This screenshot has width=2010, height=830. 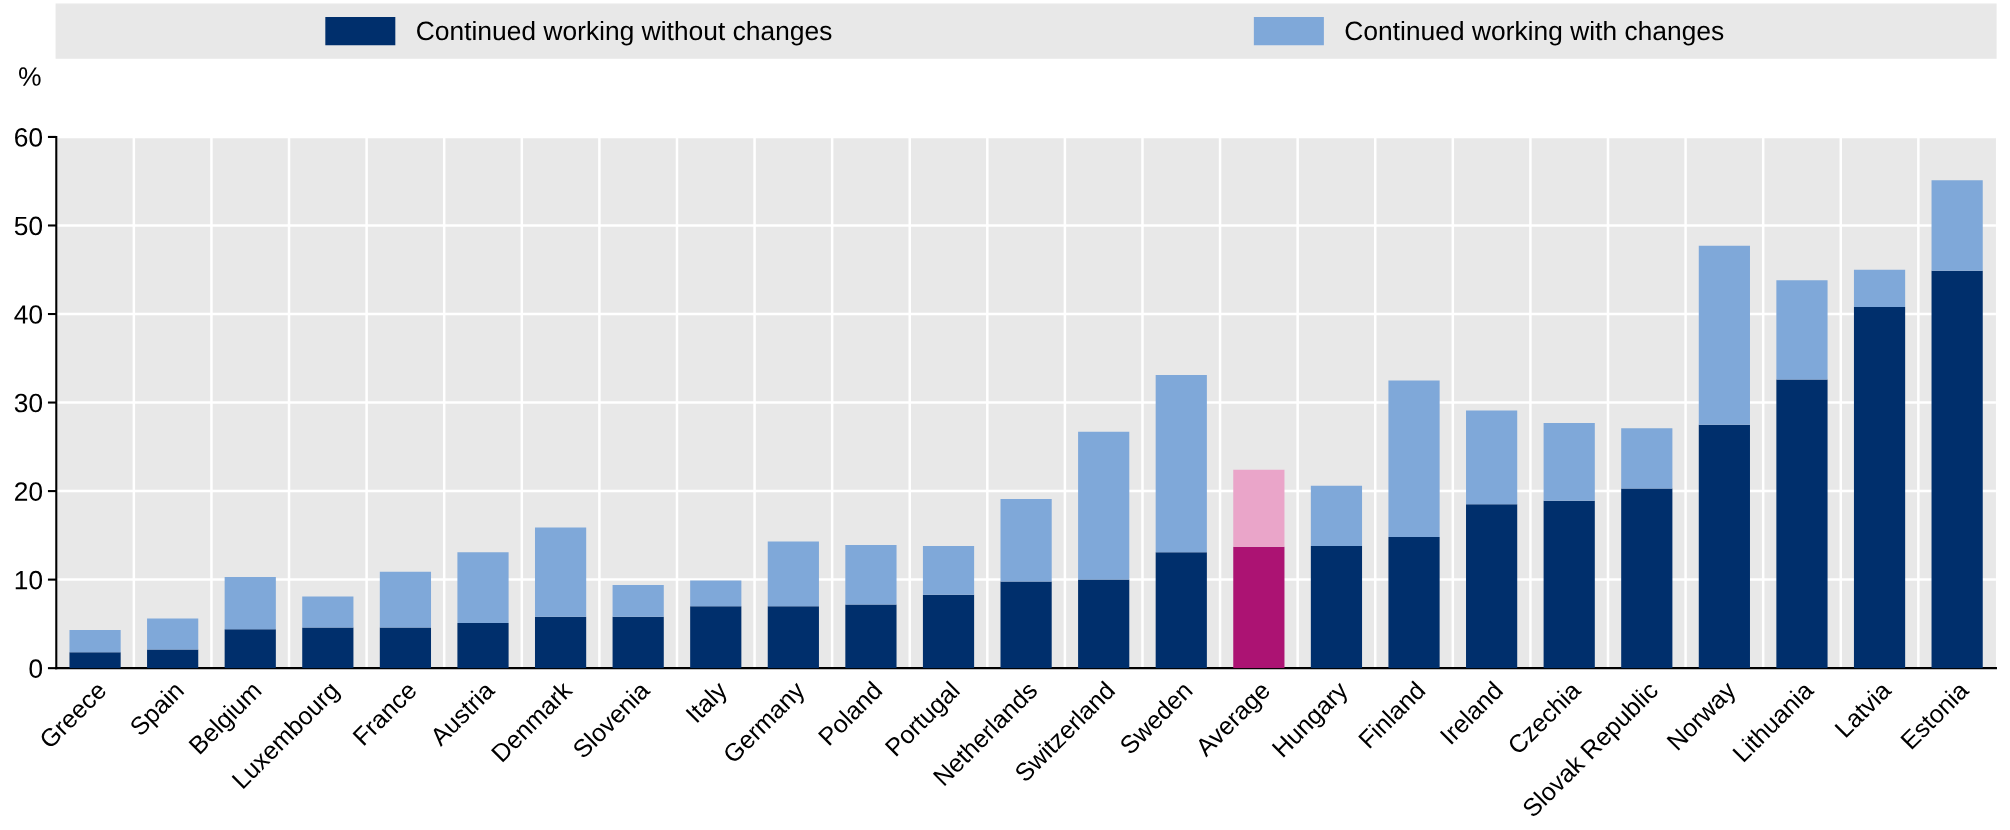 I want to click on y-tick-label: 40, so click(x=28, y=314).